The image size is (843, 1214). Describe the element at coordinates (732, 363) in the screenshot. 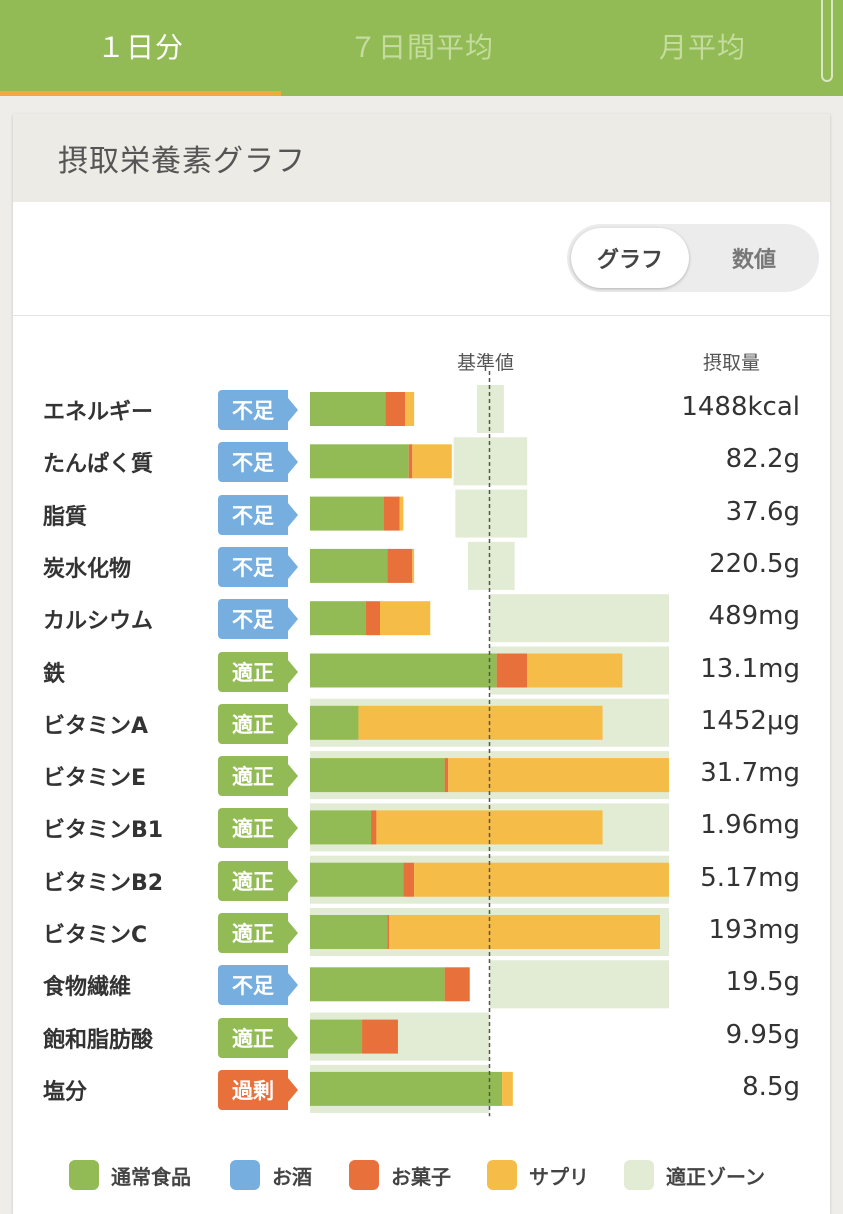

I see `intake-amount-header: 摂取量` at that location.